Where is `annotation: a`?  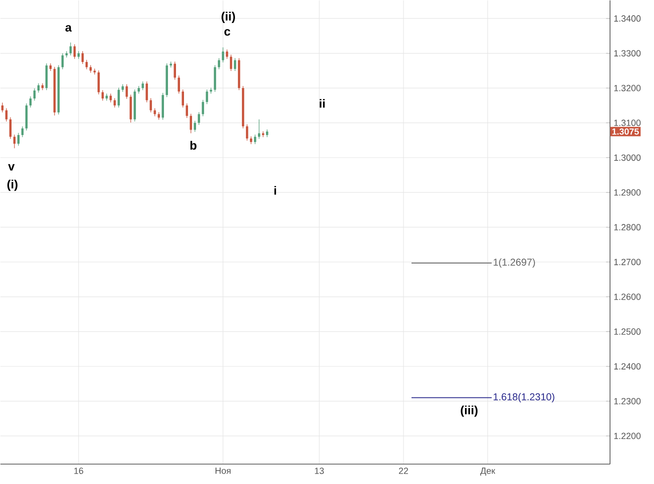
annotation: a is located at coordinates (68, 28).